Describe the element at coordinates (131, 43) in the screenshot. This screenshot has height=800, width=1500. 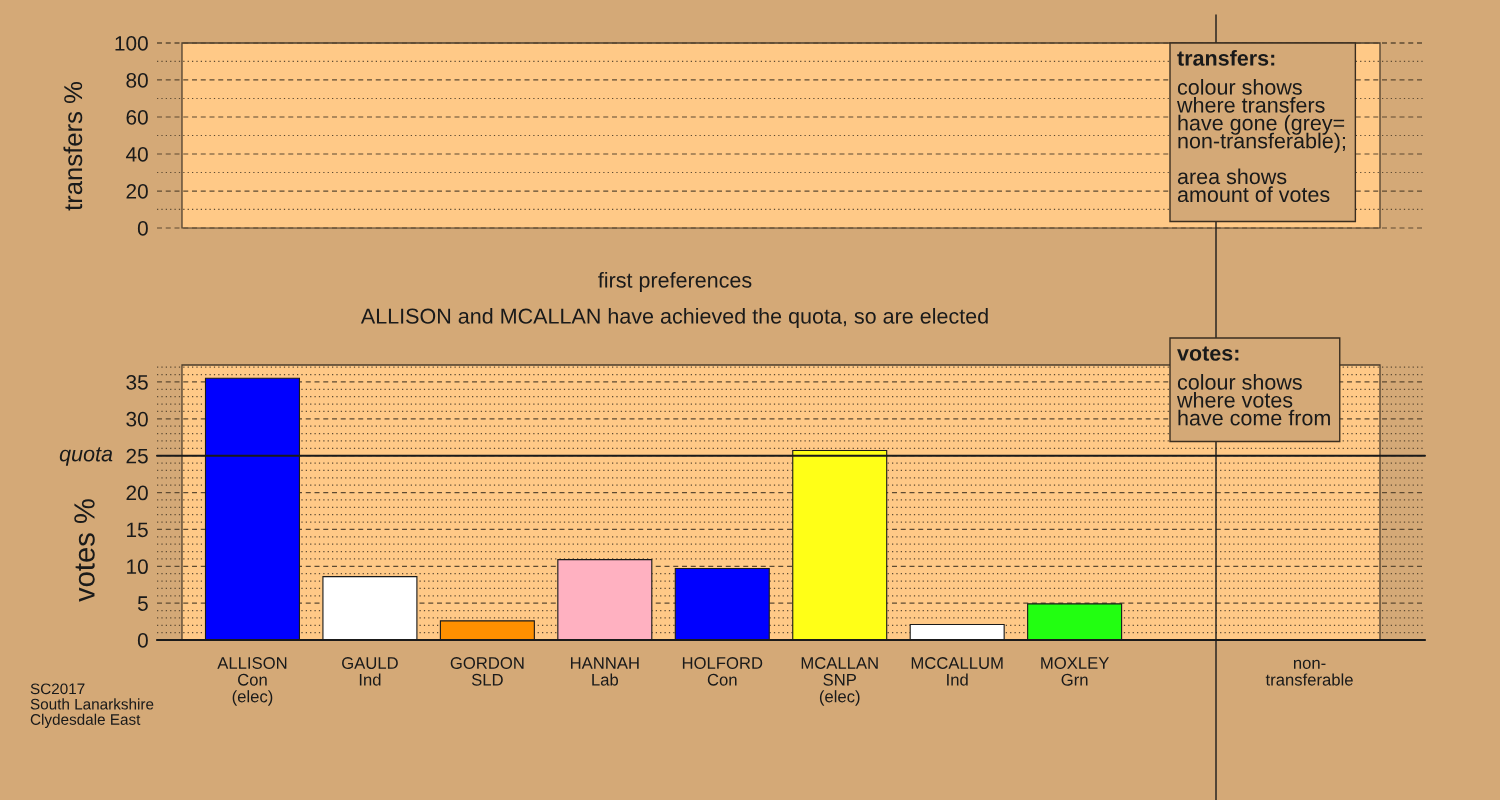
I see `y-tick-label: 100` at that location.